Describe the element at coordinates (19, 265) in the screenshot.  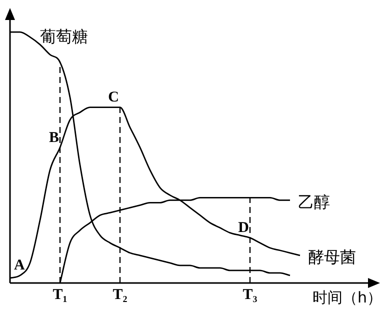
I see `annotation: A` at that location.